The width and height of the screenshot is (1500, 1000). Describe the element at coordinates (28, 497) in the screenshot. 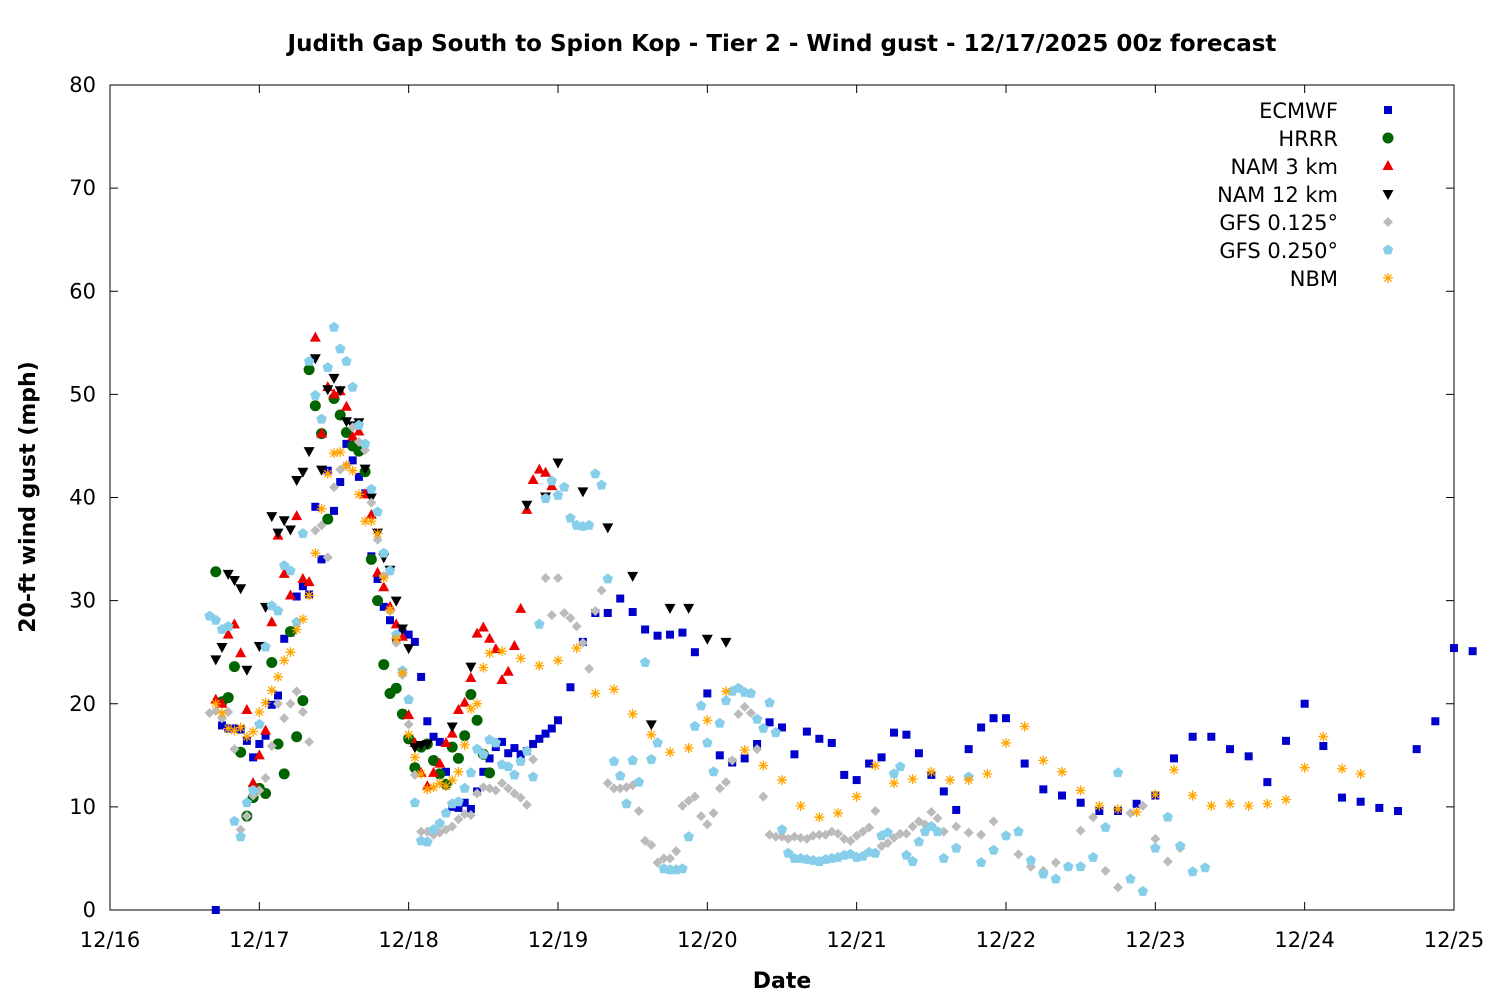

I see `y-axis-label: 20-ft wind gust (mph)` at that location.